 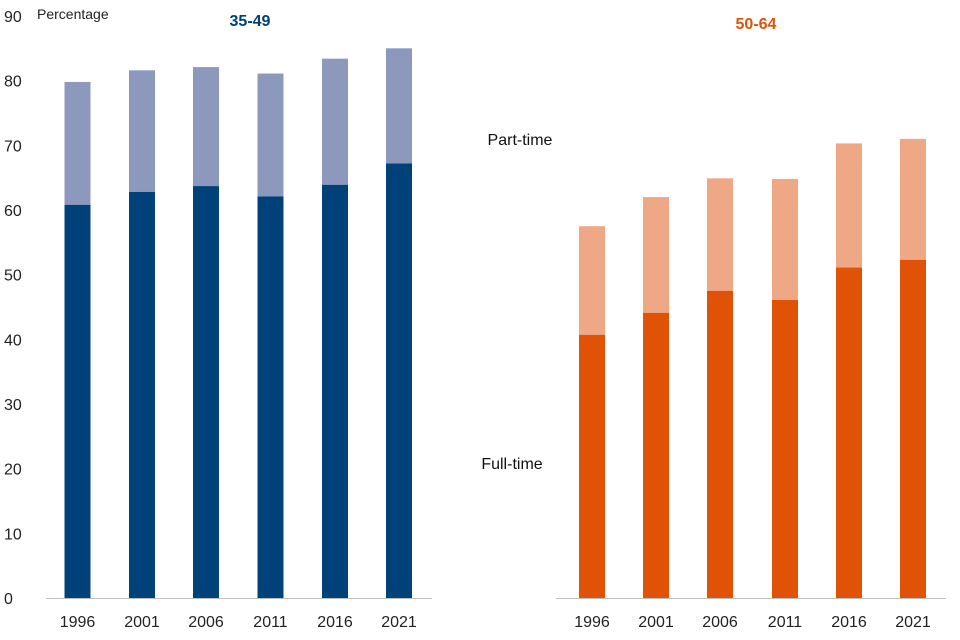 What do you see at coordinates (13, 276) in the screenshot?
I see `y-tick-label: 50` at bounding box center [13, 276].